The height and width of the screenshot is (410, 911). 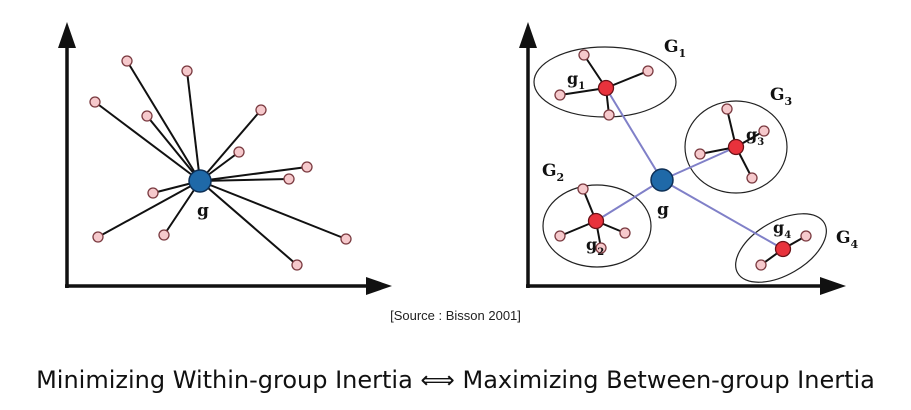 What do you see at coordinates (847, 239) in the screenshot?
I see `group-4-label: G4` at bounding box center [847, 239].